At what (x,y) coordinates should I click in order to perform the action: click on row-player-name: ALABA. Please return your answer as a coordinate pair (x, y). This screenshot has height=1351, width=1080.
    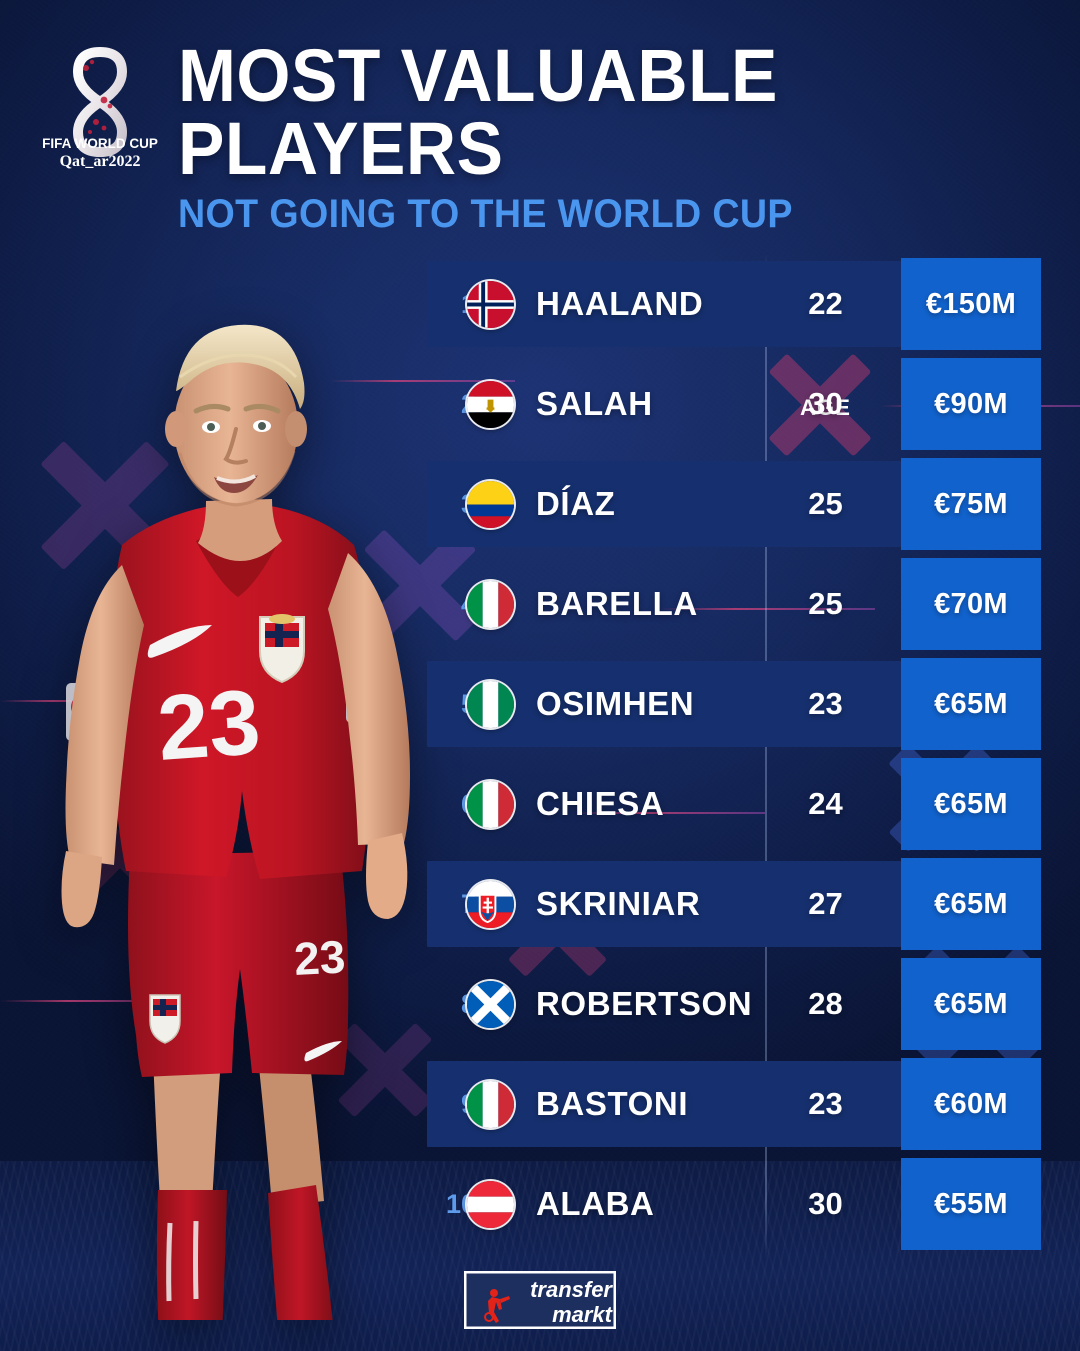
    Looking at the image, I should click on (595, 1203).